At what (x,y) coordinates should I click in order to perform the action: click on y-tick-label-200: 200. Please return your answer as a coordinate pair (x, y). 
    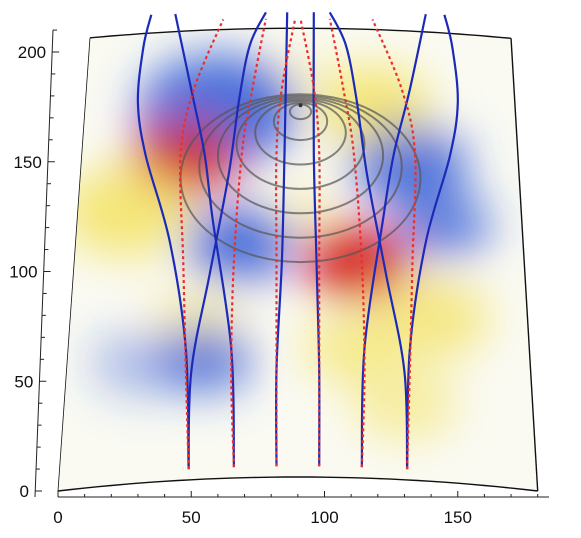
    Looking at the image, I should click on (32, 52).